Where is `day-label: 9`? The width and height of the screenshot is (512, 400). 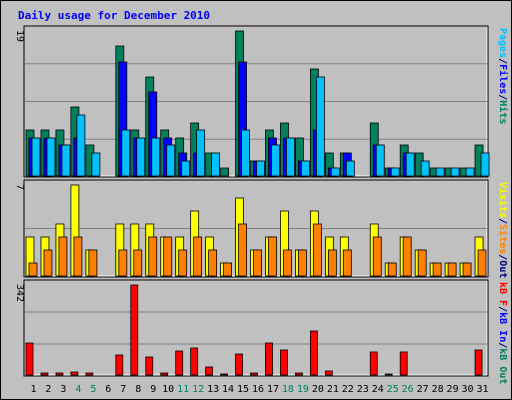 day-label: 9 is located at coordinates (153, 389).